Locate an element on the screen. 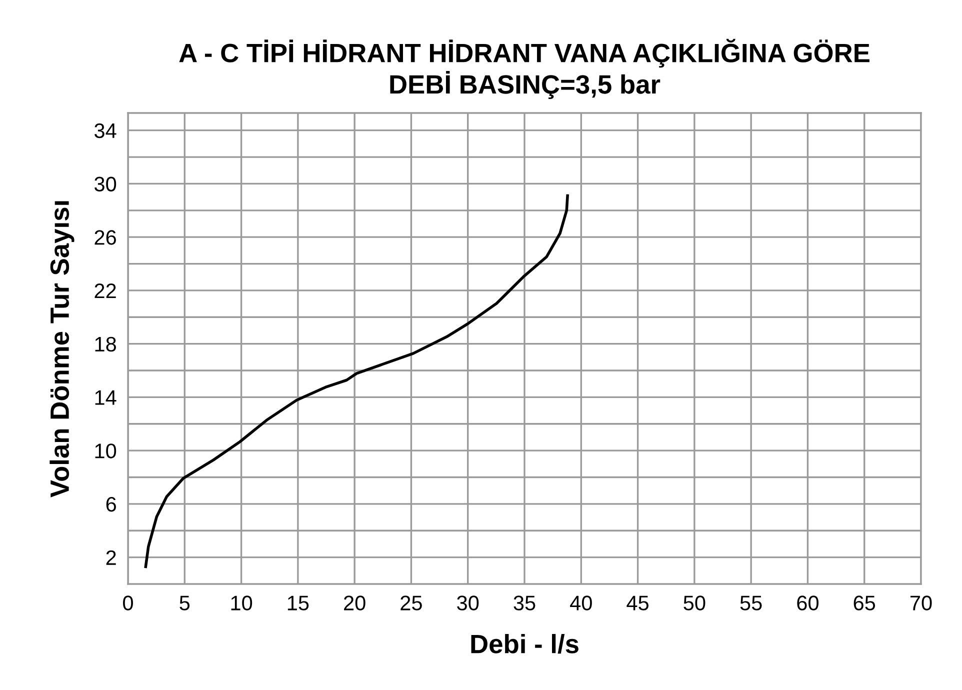 This screenshot has height=690, width=962. y-tick-label: 2 is located at coordinates (111, 557).